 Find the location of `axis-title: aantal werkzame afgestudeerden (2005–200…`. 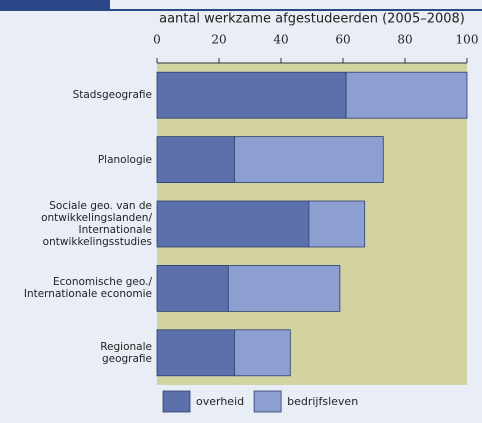

axis-title: aantal werkzame afgestudeerden (2005–200… is located at coordinates (312, 19).